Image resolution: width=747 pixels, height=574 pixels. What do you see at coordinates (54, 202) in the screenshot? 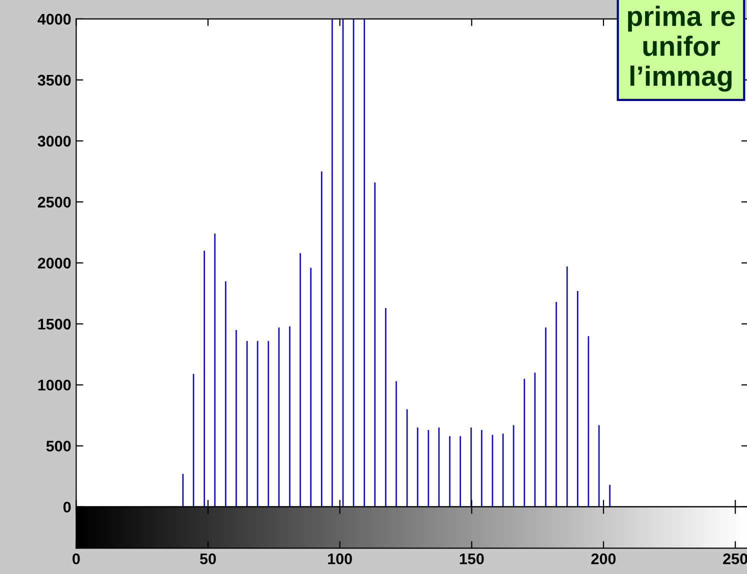
I see `y-tick-label: 2500` at bounding box center [54, 202].